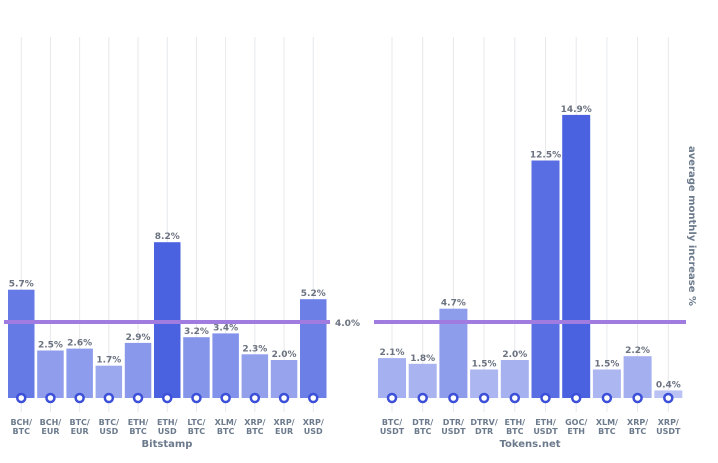 The width and height of the screenshot is (718, 463). Describe the element at coordinates (637, 351) in the screenshot. I see `data-label: 2.2%` at that location.